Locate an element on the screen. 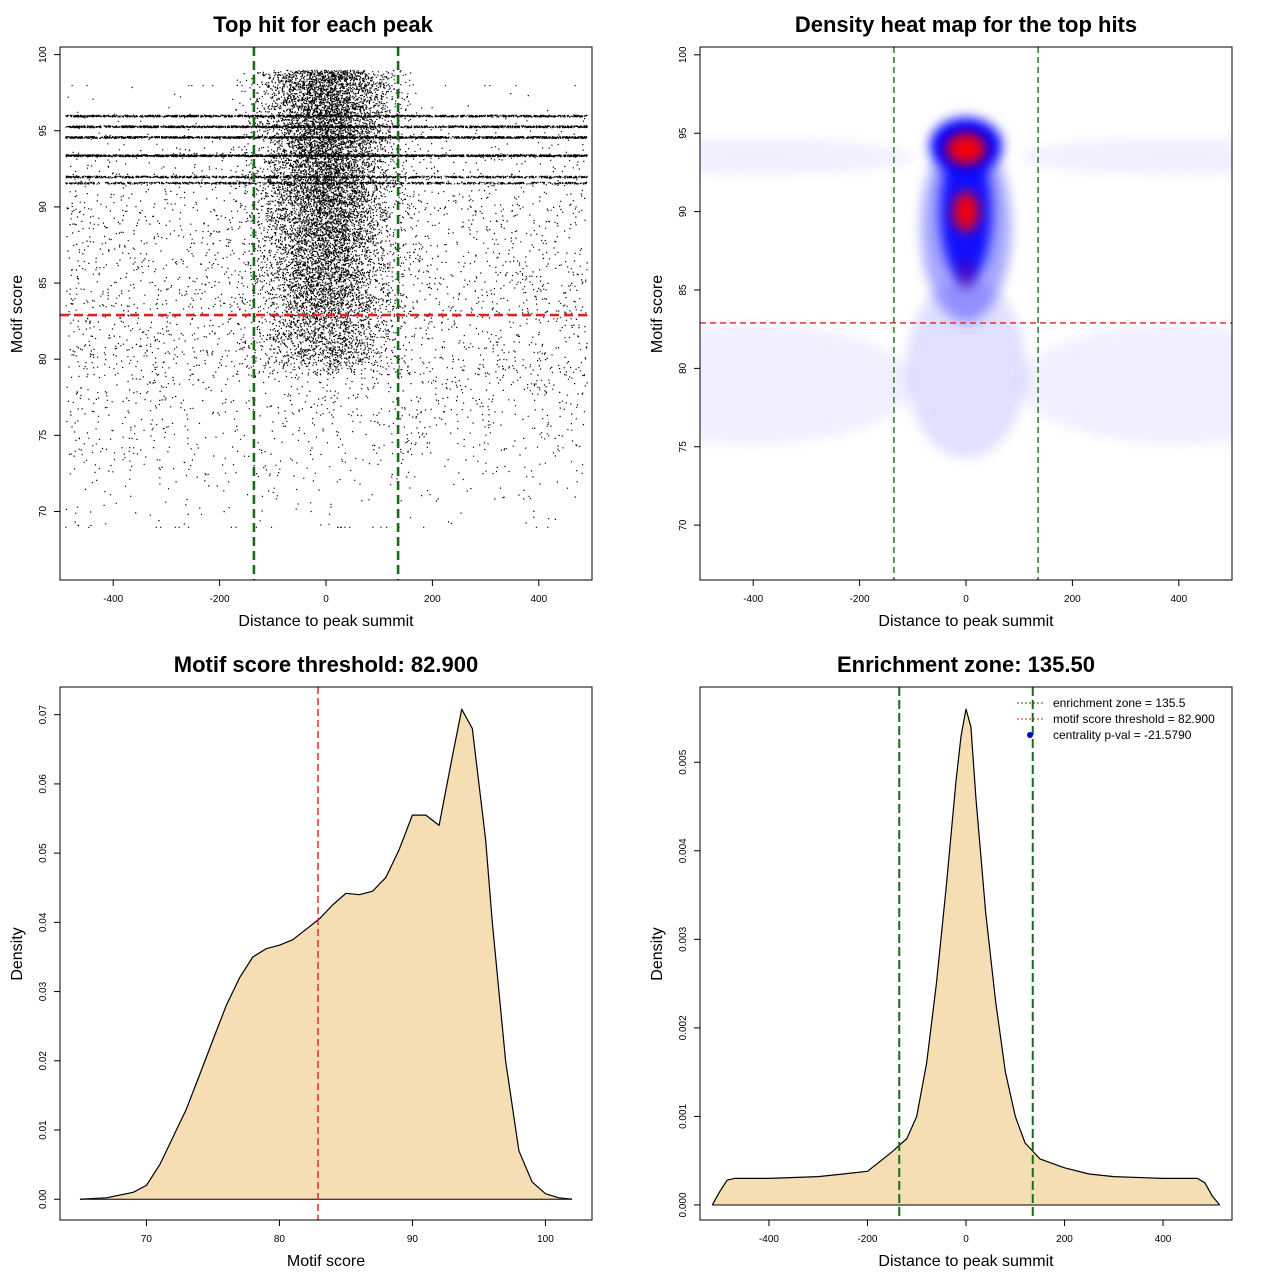 Image resolution: width=1280 pixels, height=1280 pixels. chart-title: Top hit for each peak is located at coordinates (323, 24).